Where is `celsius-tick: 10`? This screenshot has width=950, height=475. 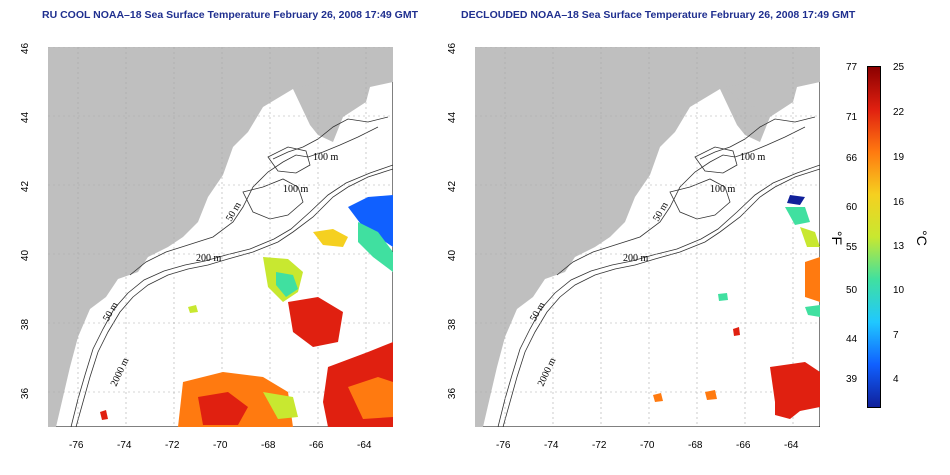
celsius-tick: 10 is located at coordinates (899, 290).